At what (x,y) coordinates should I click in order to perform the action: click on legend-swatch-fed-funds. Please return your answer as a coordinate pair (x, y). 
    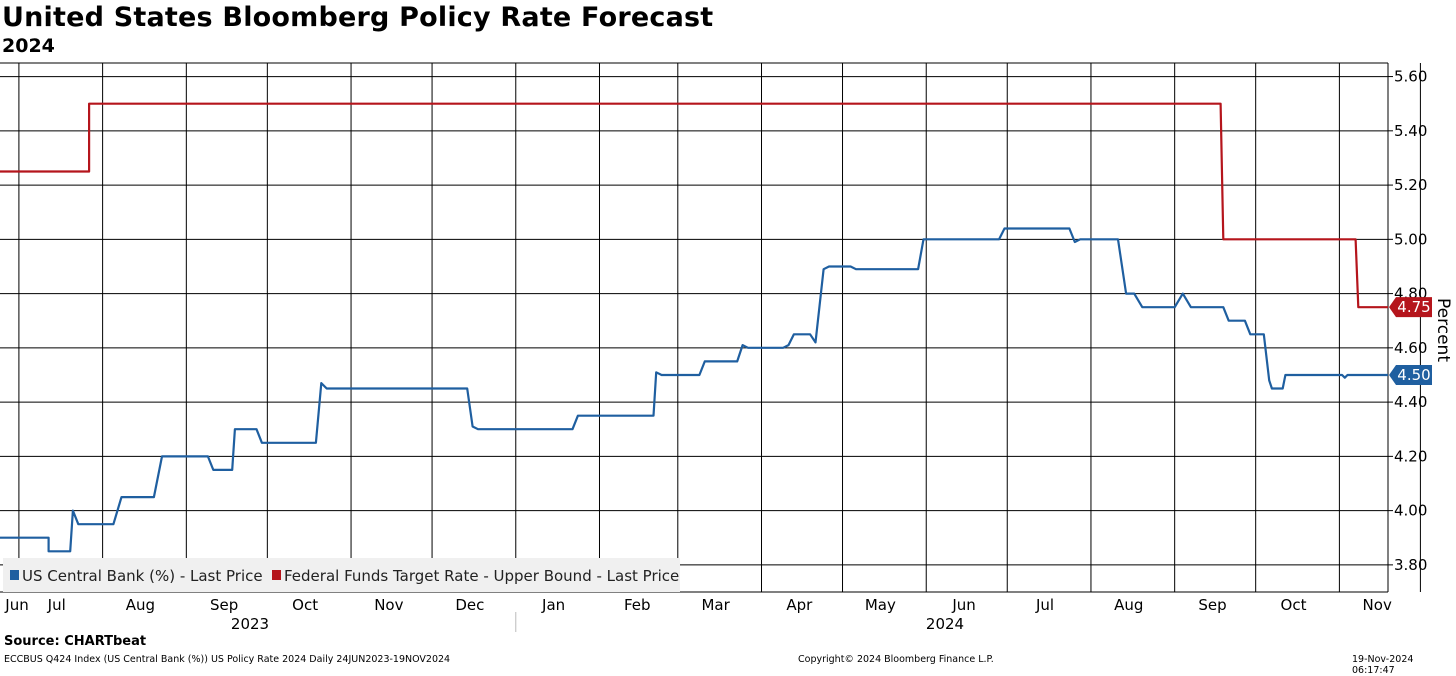
    Looking at the image, I should click on (276, 575).